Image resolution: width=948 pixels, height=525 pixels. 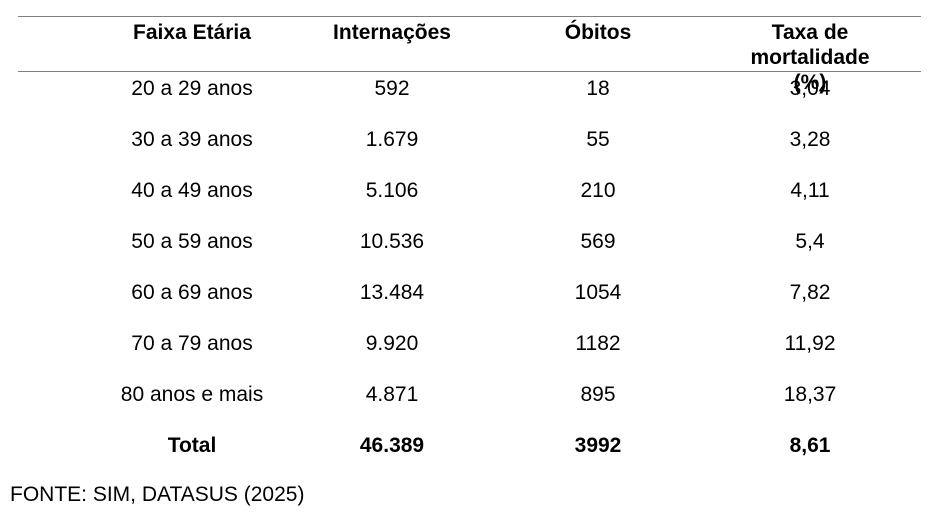 I want to click on cell-obitos: 569, so click(x=598, y=241).